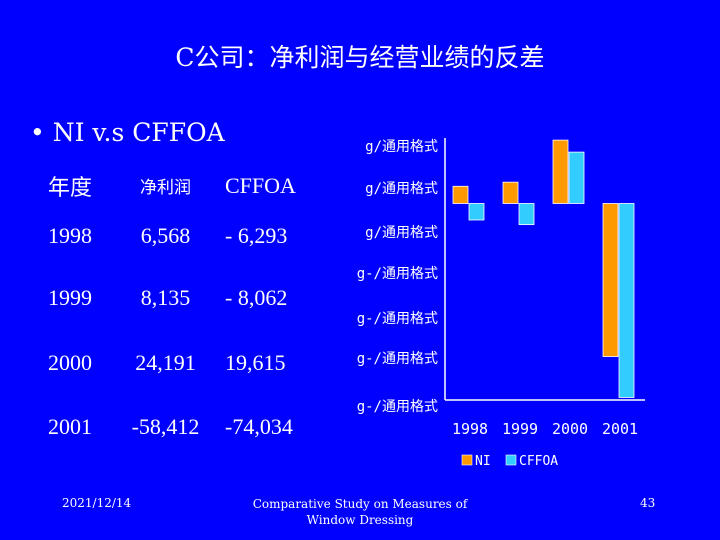 The height and width of the screenshot is (540, 720). Describe the element at coordinates (165, 362) in the screenshot. I see `cell-net-profit: 24,191` at that location.